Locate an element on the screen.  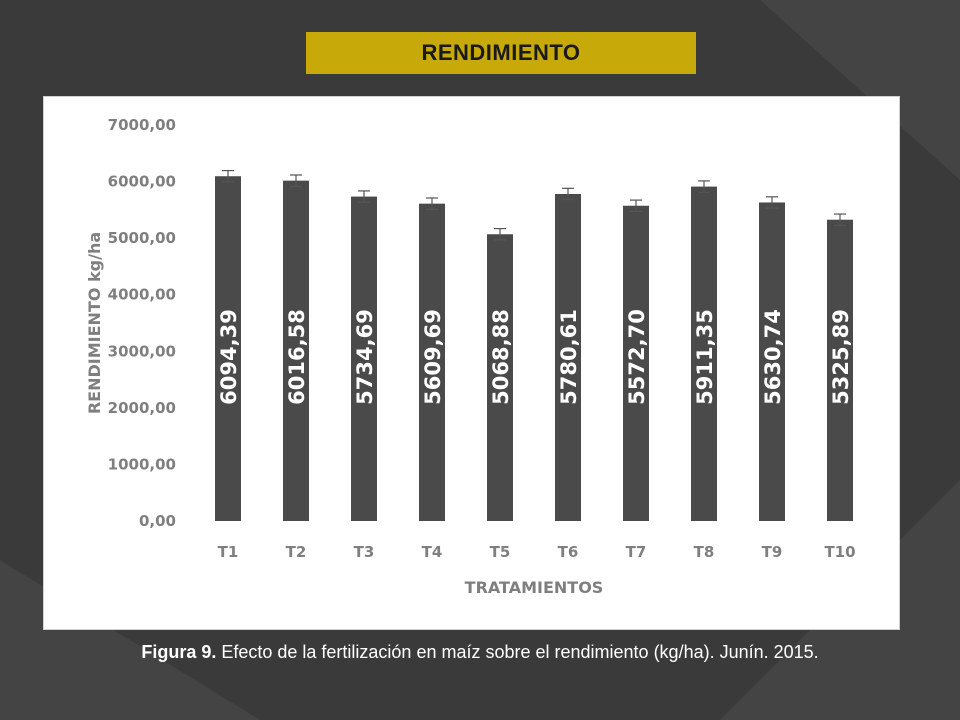
y-axis-title: RENDIMIENTO kg/ha is located at coordinates (94, 323).